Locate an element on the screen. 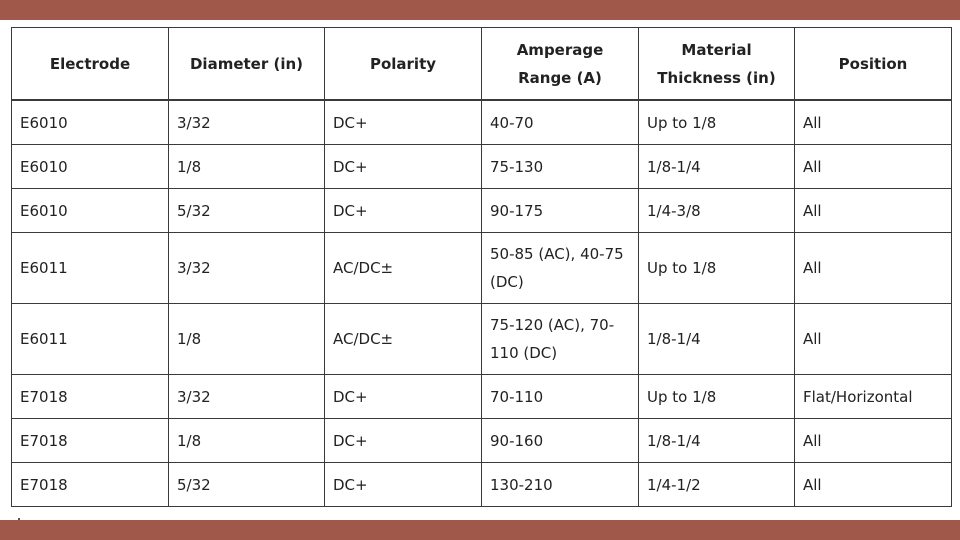 This screenshot has width=960, height=540. cell-amperage: 90-175 is located at coordinates (560, 210).